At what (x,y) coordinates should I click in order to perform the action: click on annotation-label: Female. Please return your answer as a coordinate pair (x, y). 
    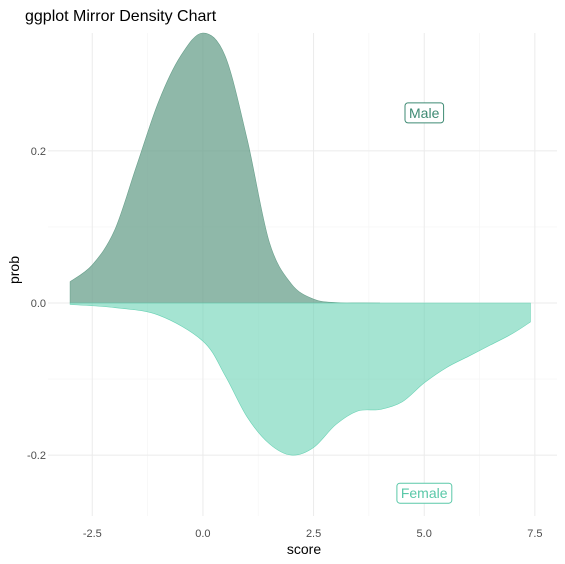
    Looking at the image, I should click on (424, 493).